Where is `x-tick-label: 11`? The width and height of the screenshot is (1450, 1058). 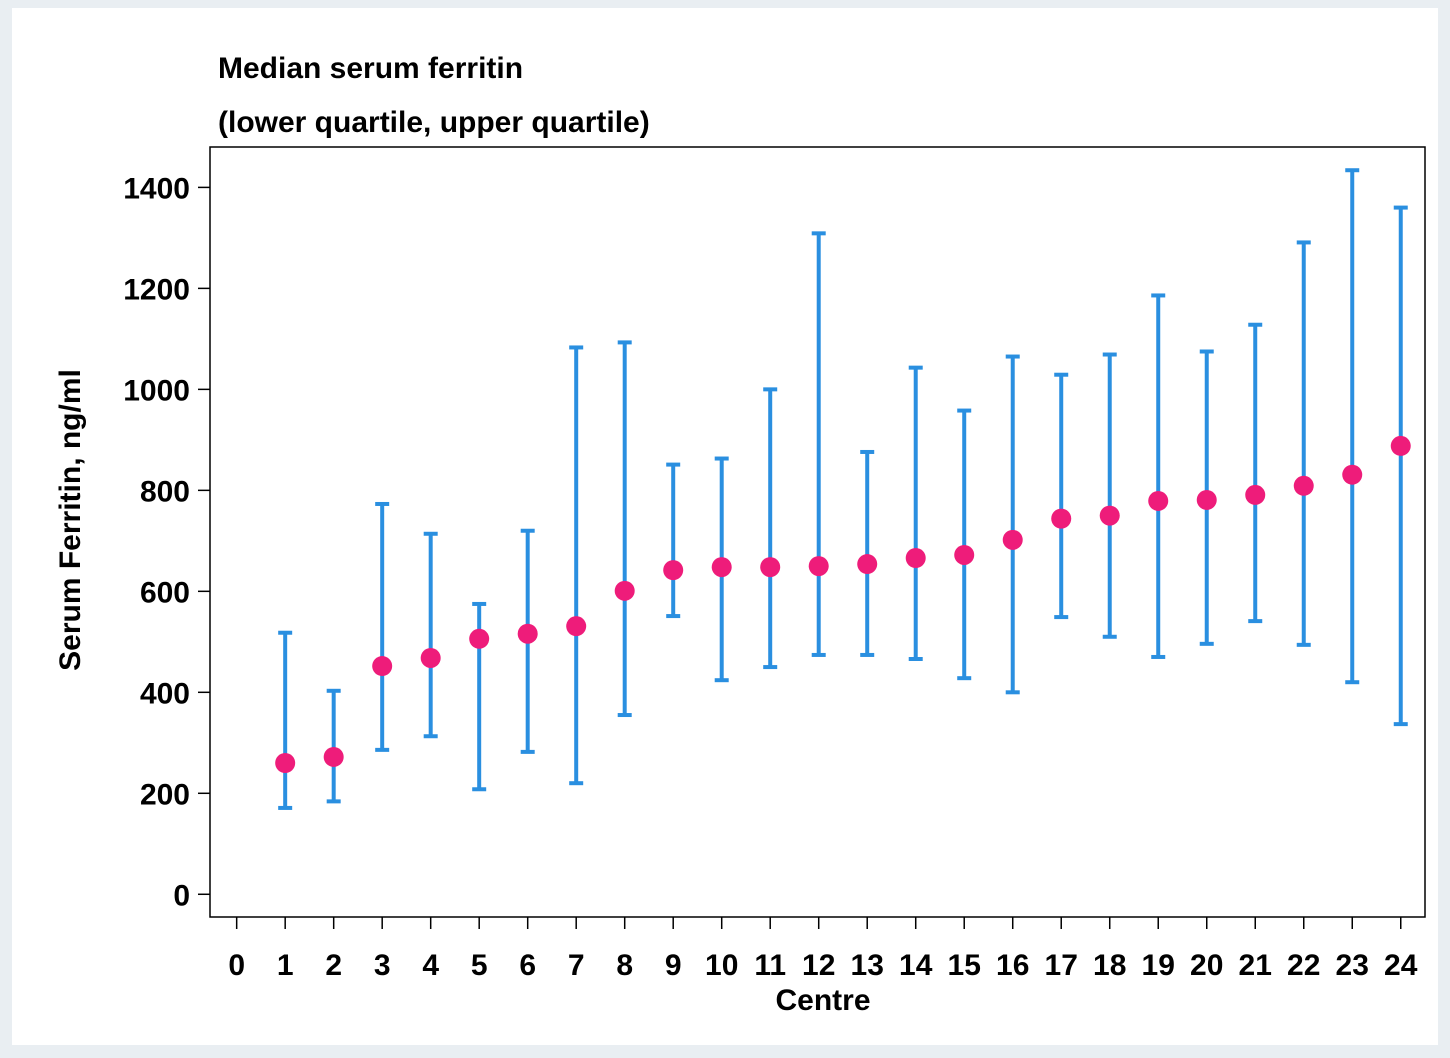 x-tick-label: 11 is located at coordinates (770, 965).